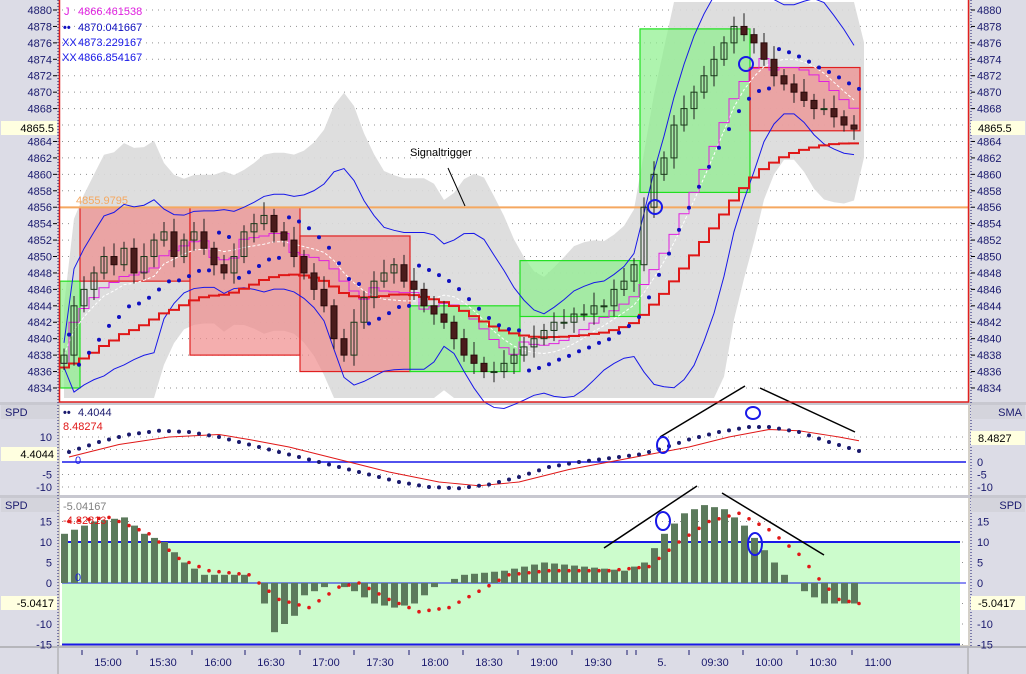 Image resolution: width=1026 pixels, height=674 pixels. I want to click on price-tick-label-left: 4842, so click(40, 323).